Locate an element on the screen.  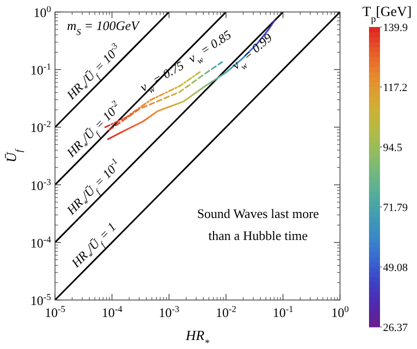
x-tick-label: 10$^{0}$ is located at coordinates (340, 312).